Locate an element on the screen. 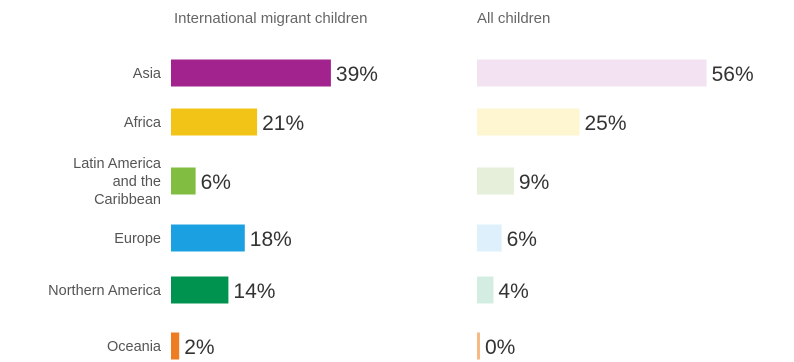 Image resolution: width=794 pixels, height=362 pixels. category-label: Oceania is located at coordinates (134, 347).